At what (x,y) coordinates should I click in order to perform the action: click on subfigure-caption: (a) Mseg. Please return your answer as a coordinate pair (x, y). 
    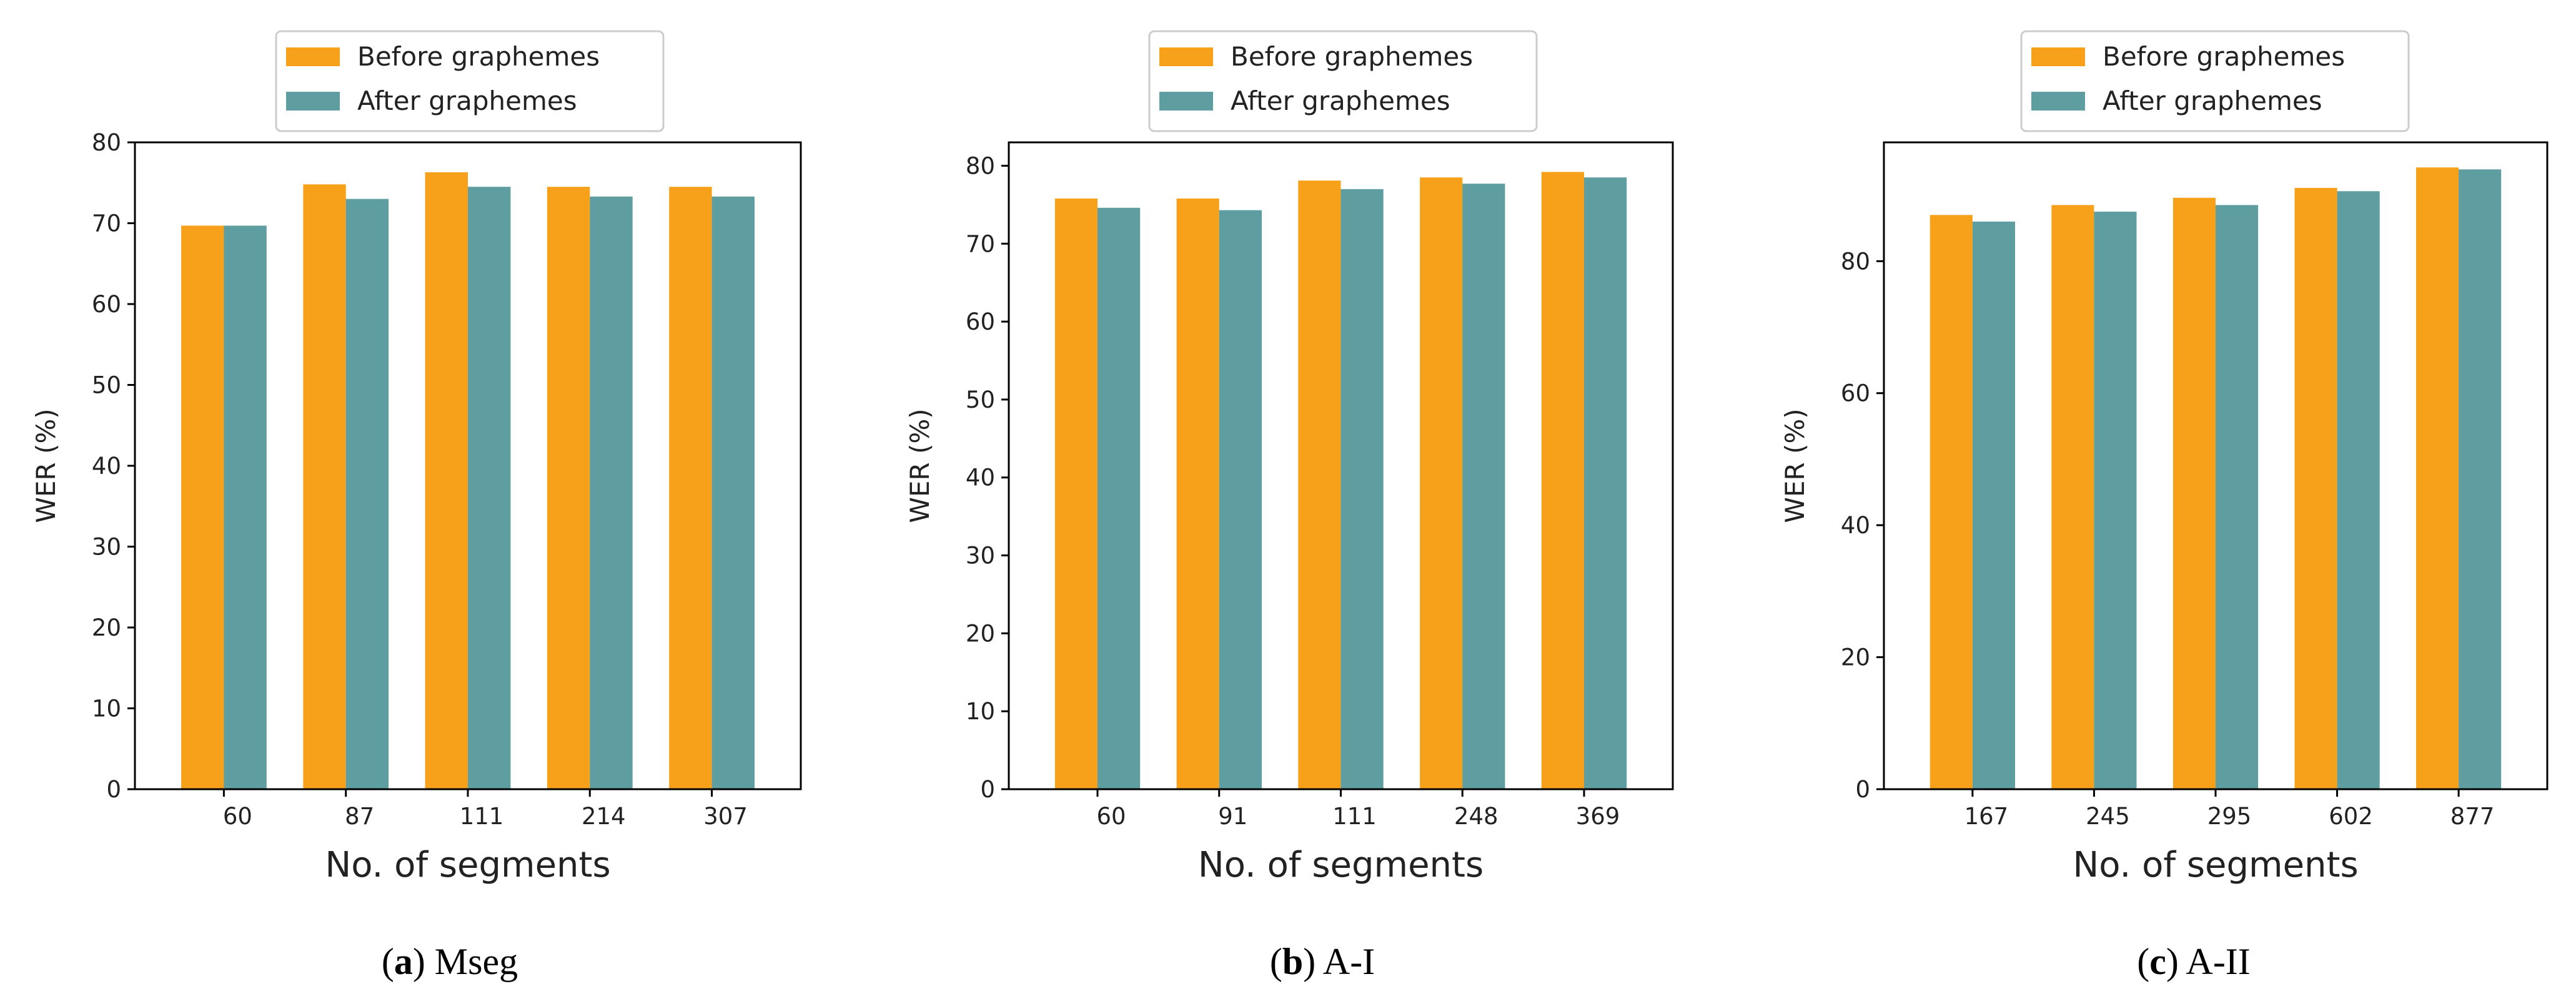
    Looking at the image, I should click on (450, 962).